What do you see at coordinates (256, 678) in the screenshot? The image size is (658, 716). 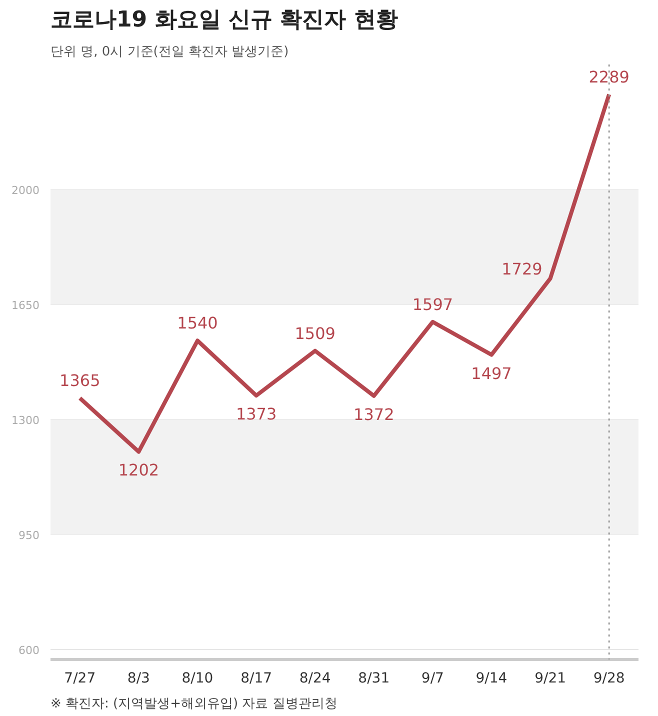 I see `x-tick-label: 8/17` at bounding box center [256, 678].